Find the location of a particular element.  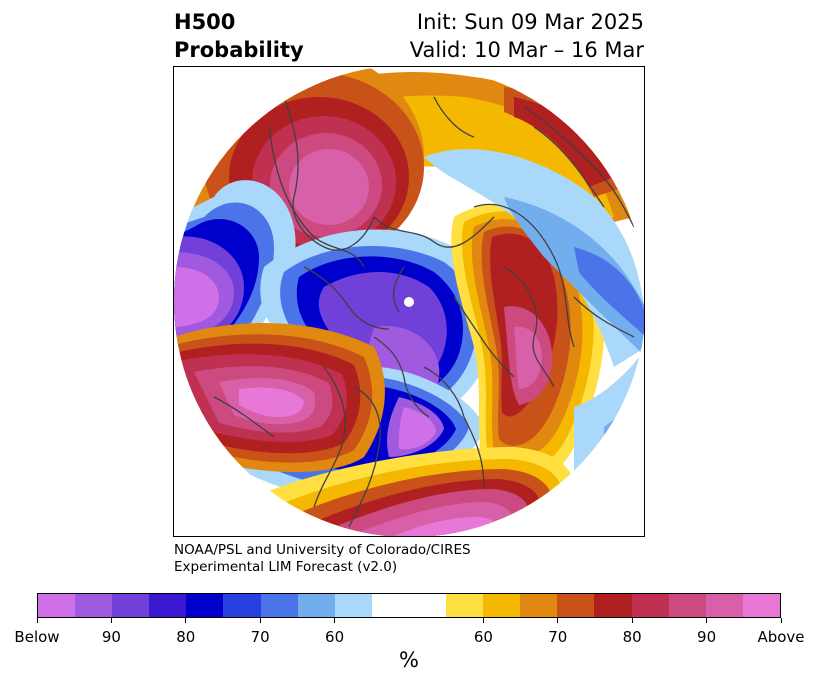

colorbar-neutral is located at coordinates (409, 605).